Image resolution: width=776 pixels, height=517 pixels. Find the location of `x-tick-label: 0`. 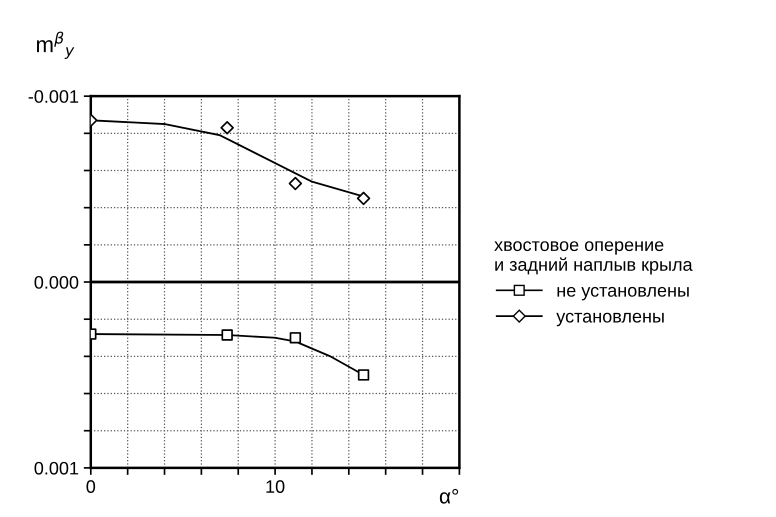

x-tick-label: 0 is located at coordinates (91, 486).